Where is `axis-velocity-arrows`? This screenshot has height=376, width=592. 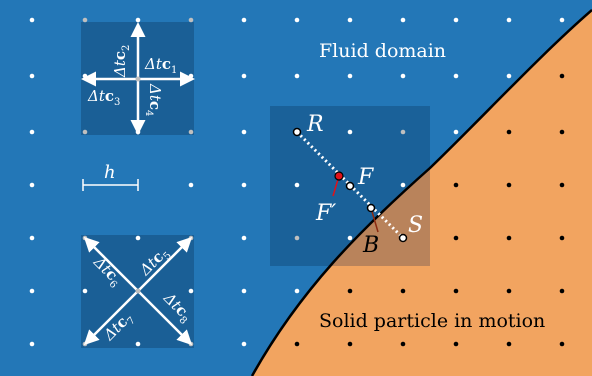 axis-velocity-arrows is located at coordinates (138, 78).